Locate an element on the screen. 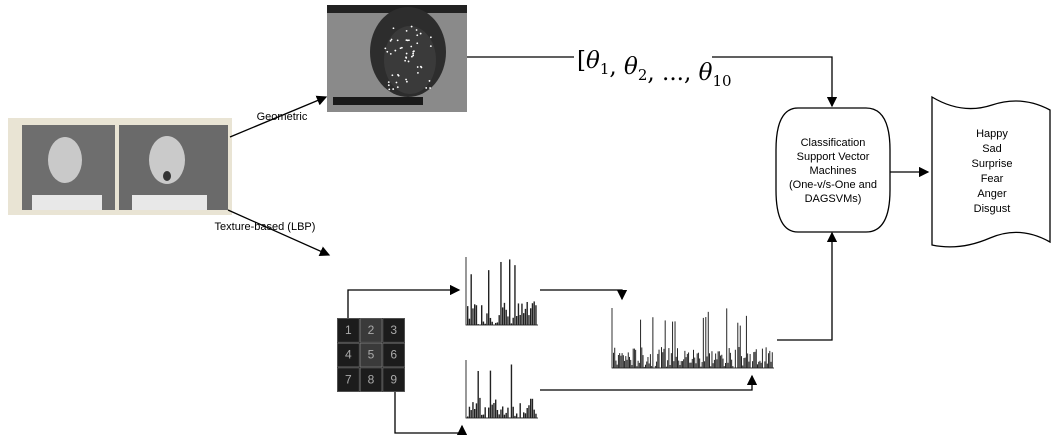 This screenshot has width=1053, height=438. classifier-line: Support Vector is located at coordinates (833, 157).